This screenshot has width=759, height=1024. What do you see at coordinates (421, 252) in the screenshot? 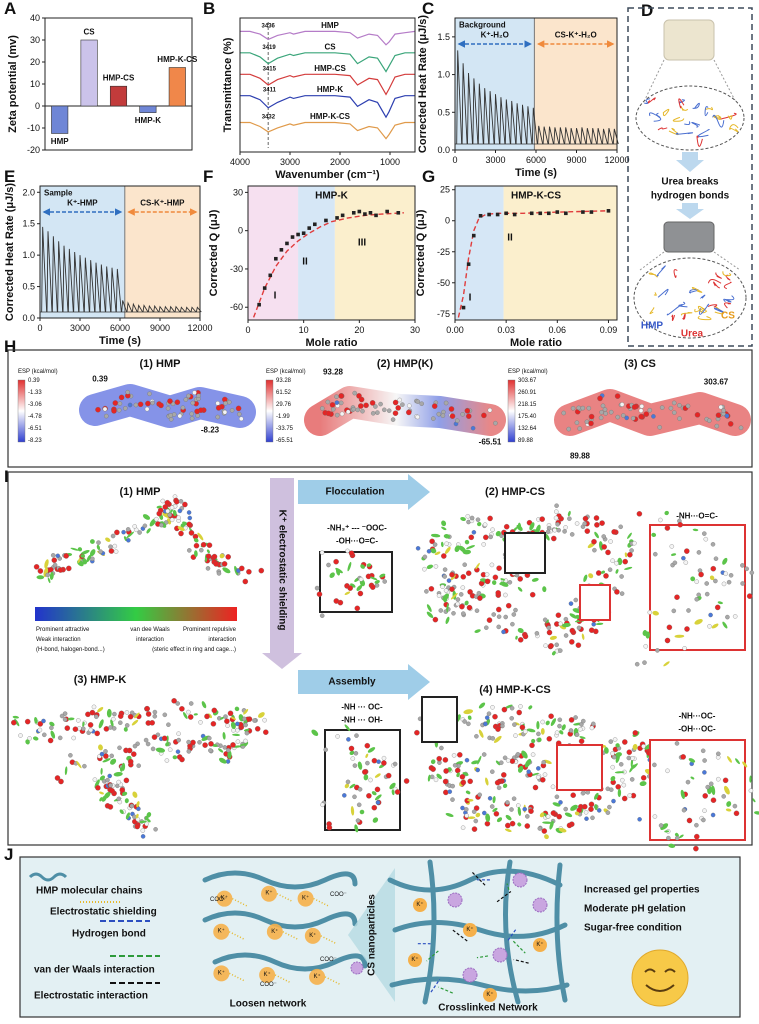
I see `y-axis-label: Corrected Q (μJ)` at bounding box center [421, 252].